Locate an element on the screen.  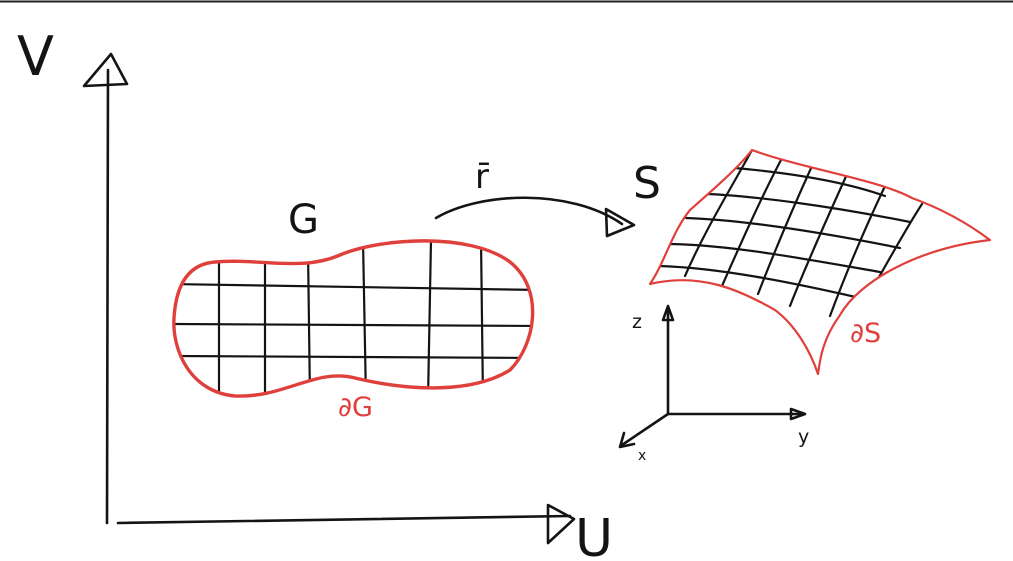
mapping-arrowhead is located at coordinates (620, 222).